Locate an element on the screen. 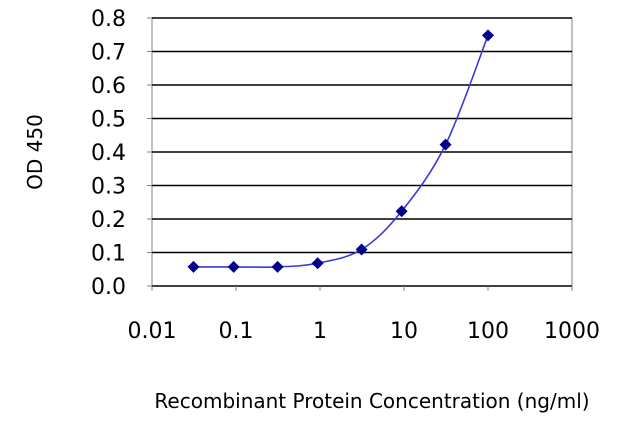  y-tick-label-7: 0.7 is located at coordinates (108, 53).